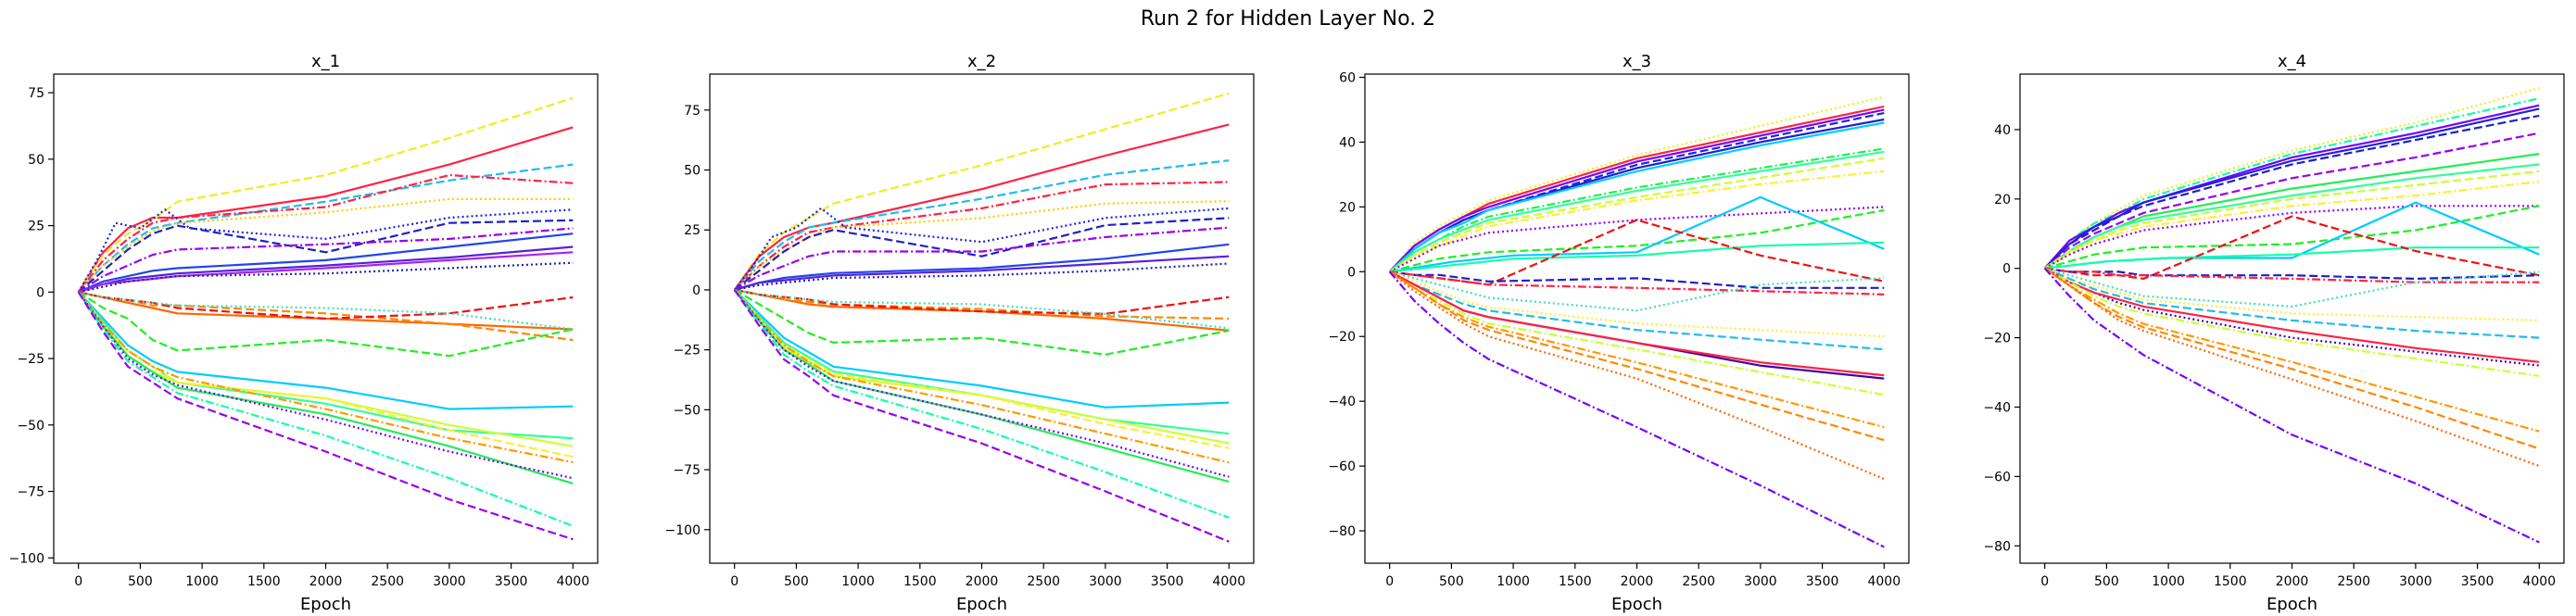 This screenshot has height=616, width=2576. Describe the element at coordinates (982, 61) in the screenshot. I see `chart-title: x_2` at that location.